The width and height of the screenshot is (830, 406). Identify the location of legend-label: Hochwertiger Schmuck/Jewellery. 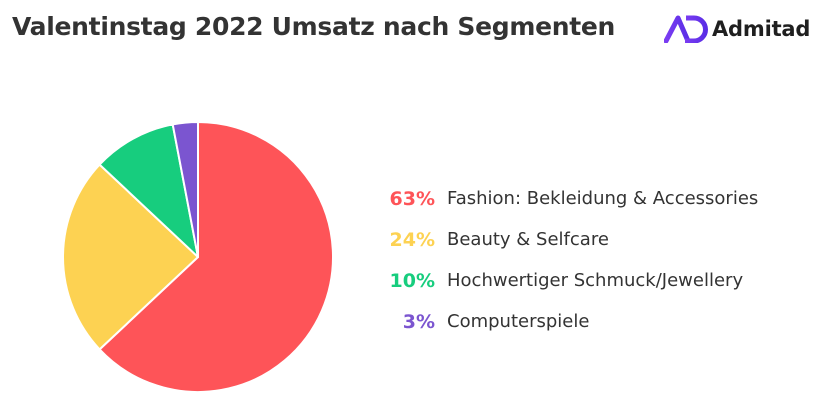
(595, 280).